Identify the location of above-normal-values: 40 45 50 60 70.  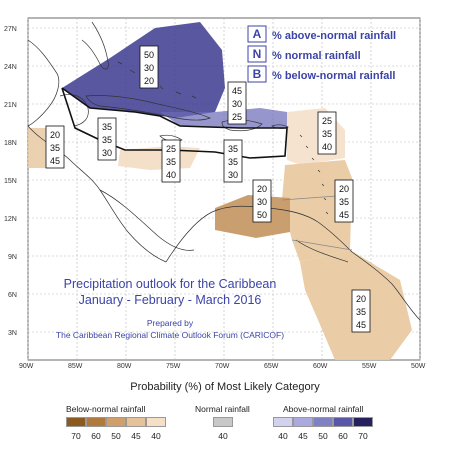
(323, 436).